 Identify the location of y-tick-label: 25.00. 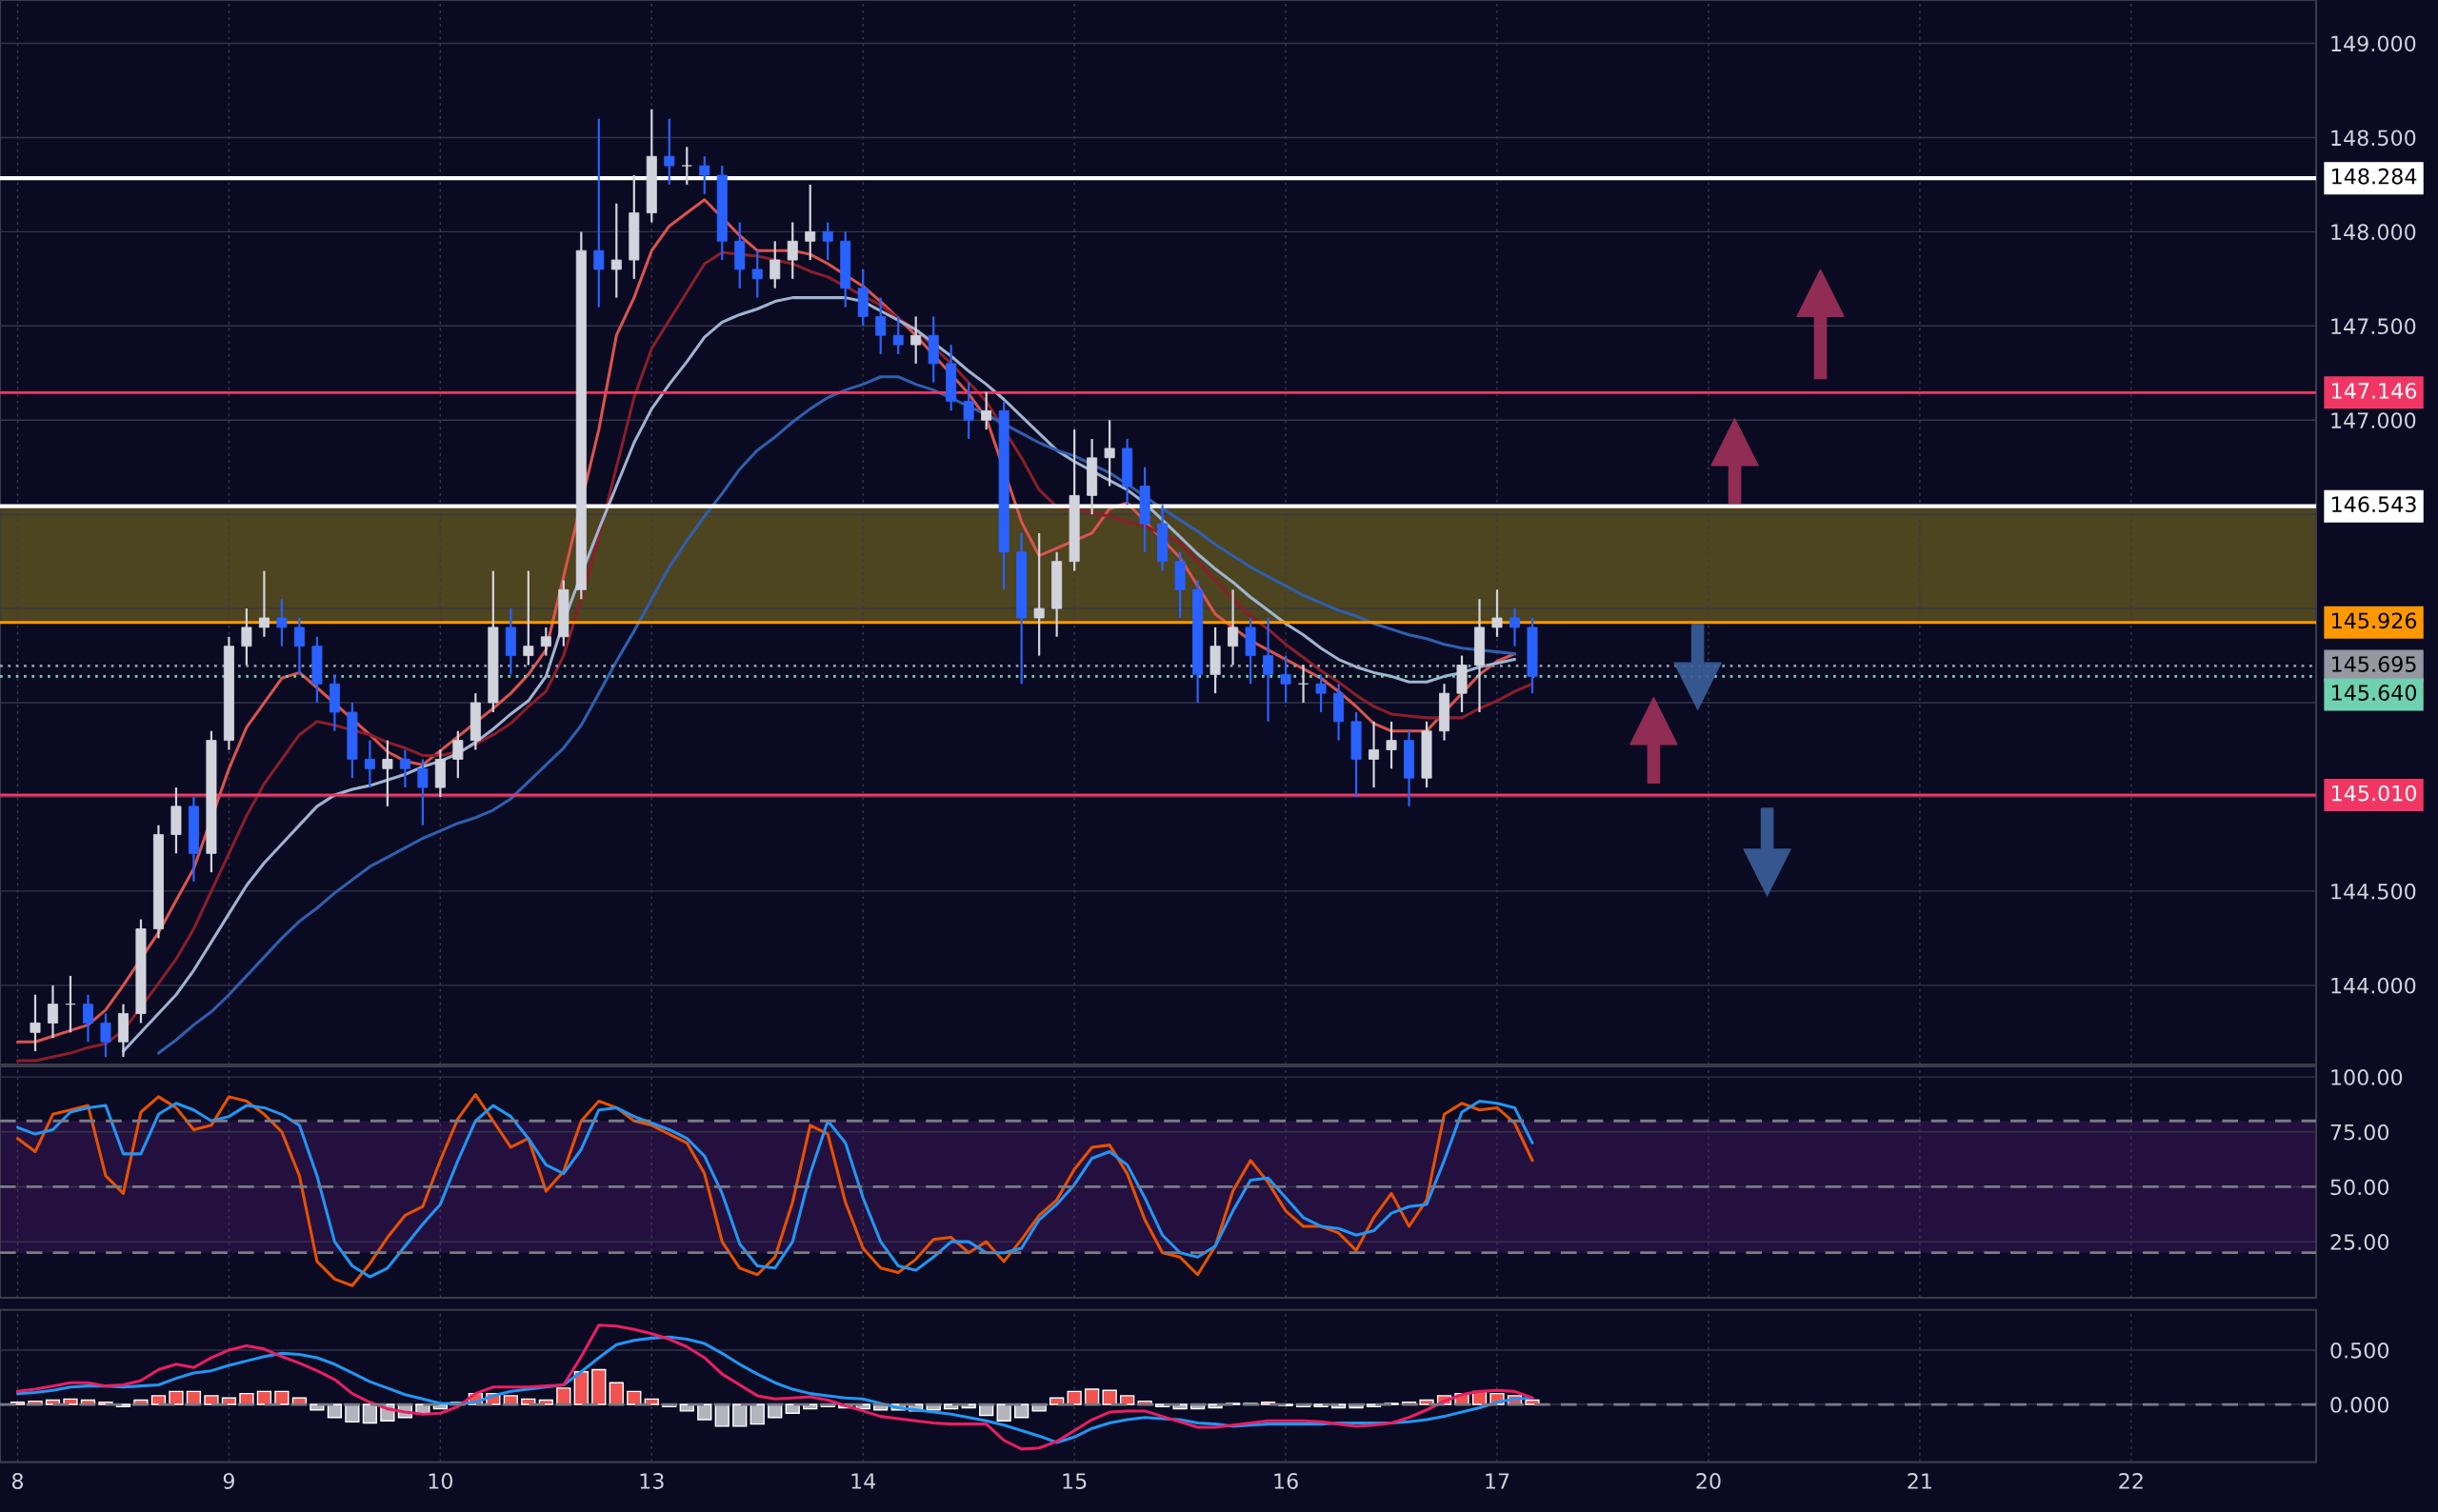
(2359, 1242).